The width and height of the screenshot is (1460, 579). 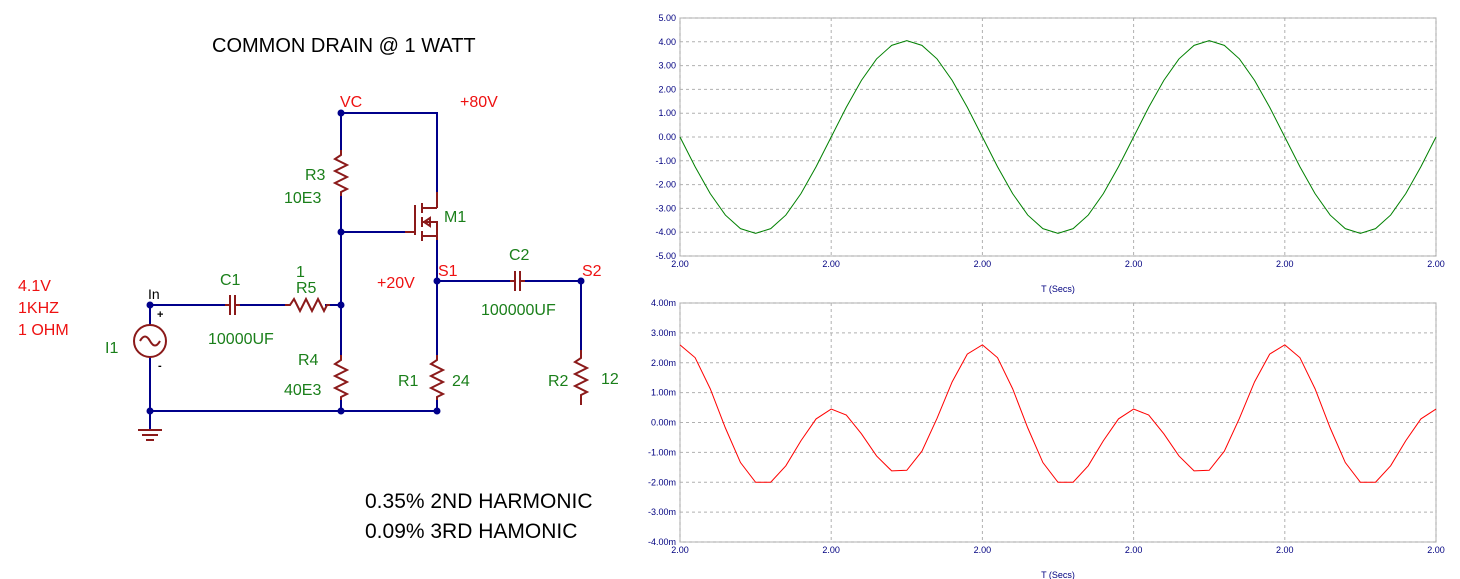 I want to click on resistor-r5, so click(x=307, y=305).